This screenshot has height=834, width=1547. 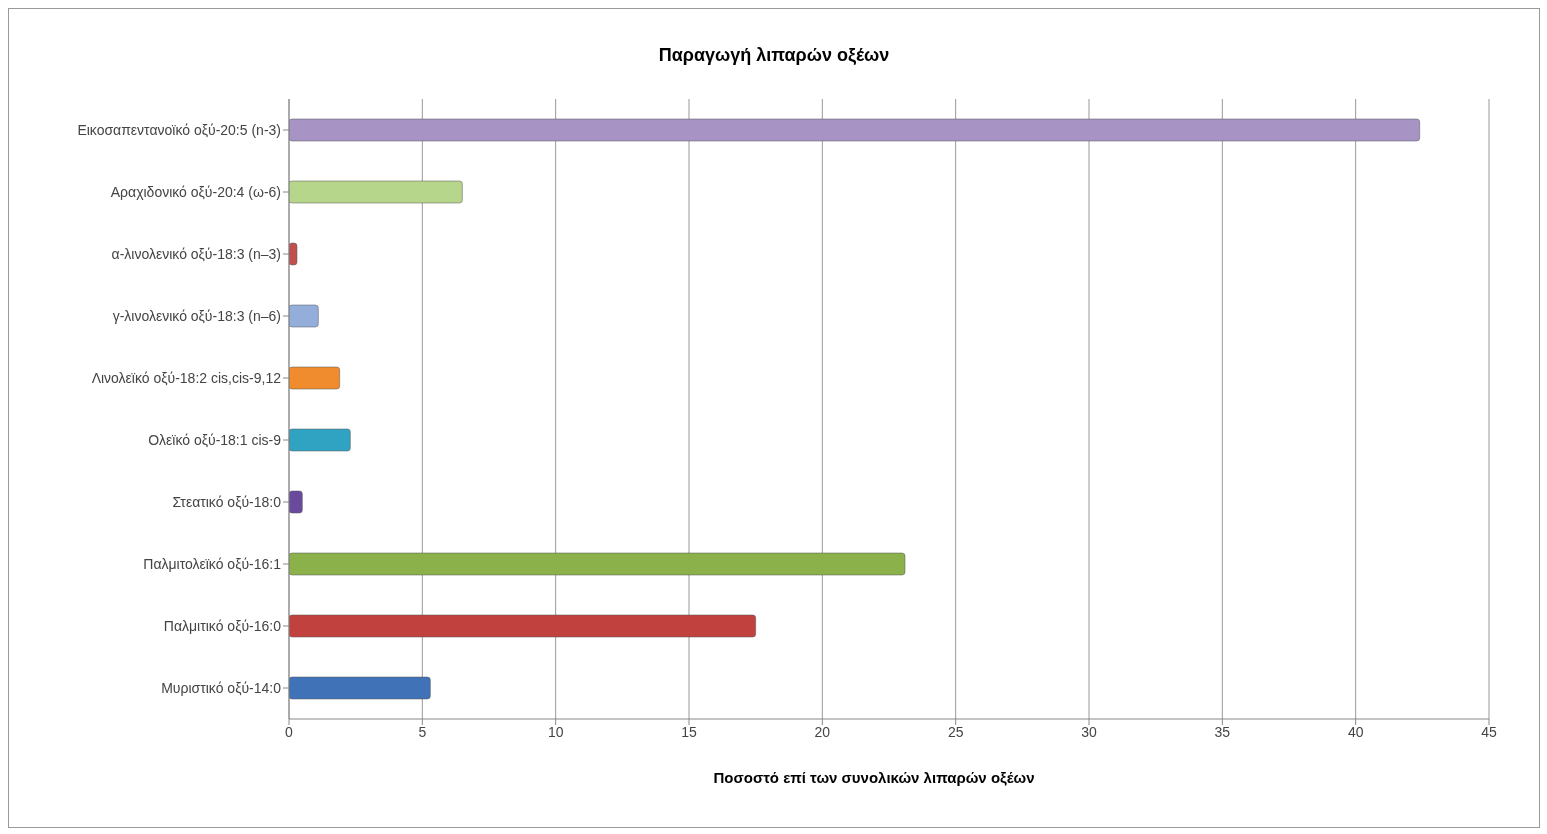 What do you see at coordinates (196, 253) in the screenshot?
I see `y-tick-label: α-λινολενικό οξύ-18:3 (n–3)` at bounding box center [196, 253].